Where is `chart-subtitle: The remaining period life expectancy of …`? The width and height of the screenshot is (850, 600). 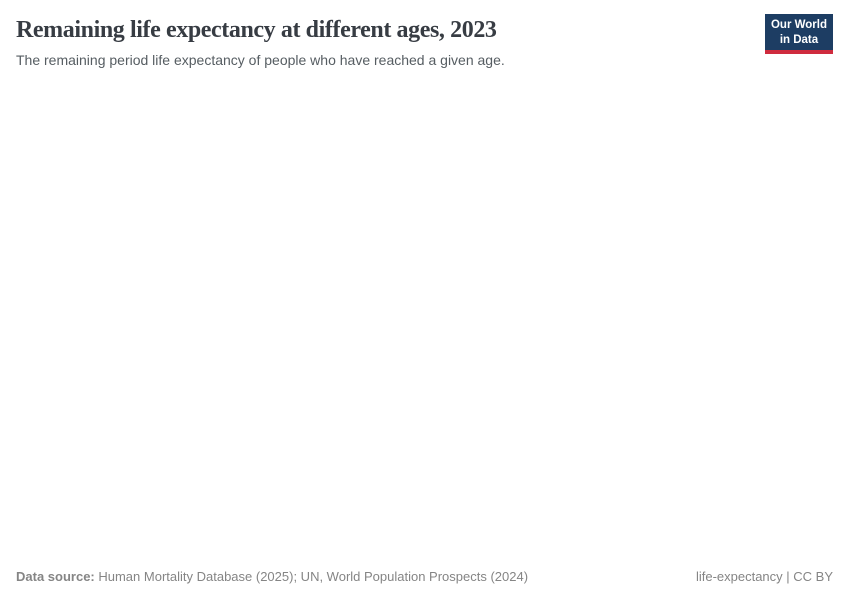 chart-subtitle: The remaining period life expectancy of … is located at coordinates (260, 59).